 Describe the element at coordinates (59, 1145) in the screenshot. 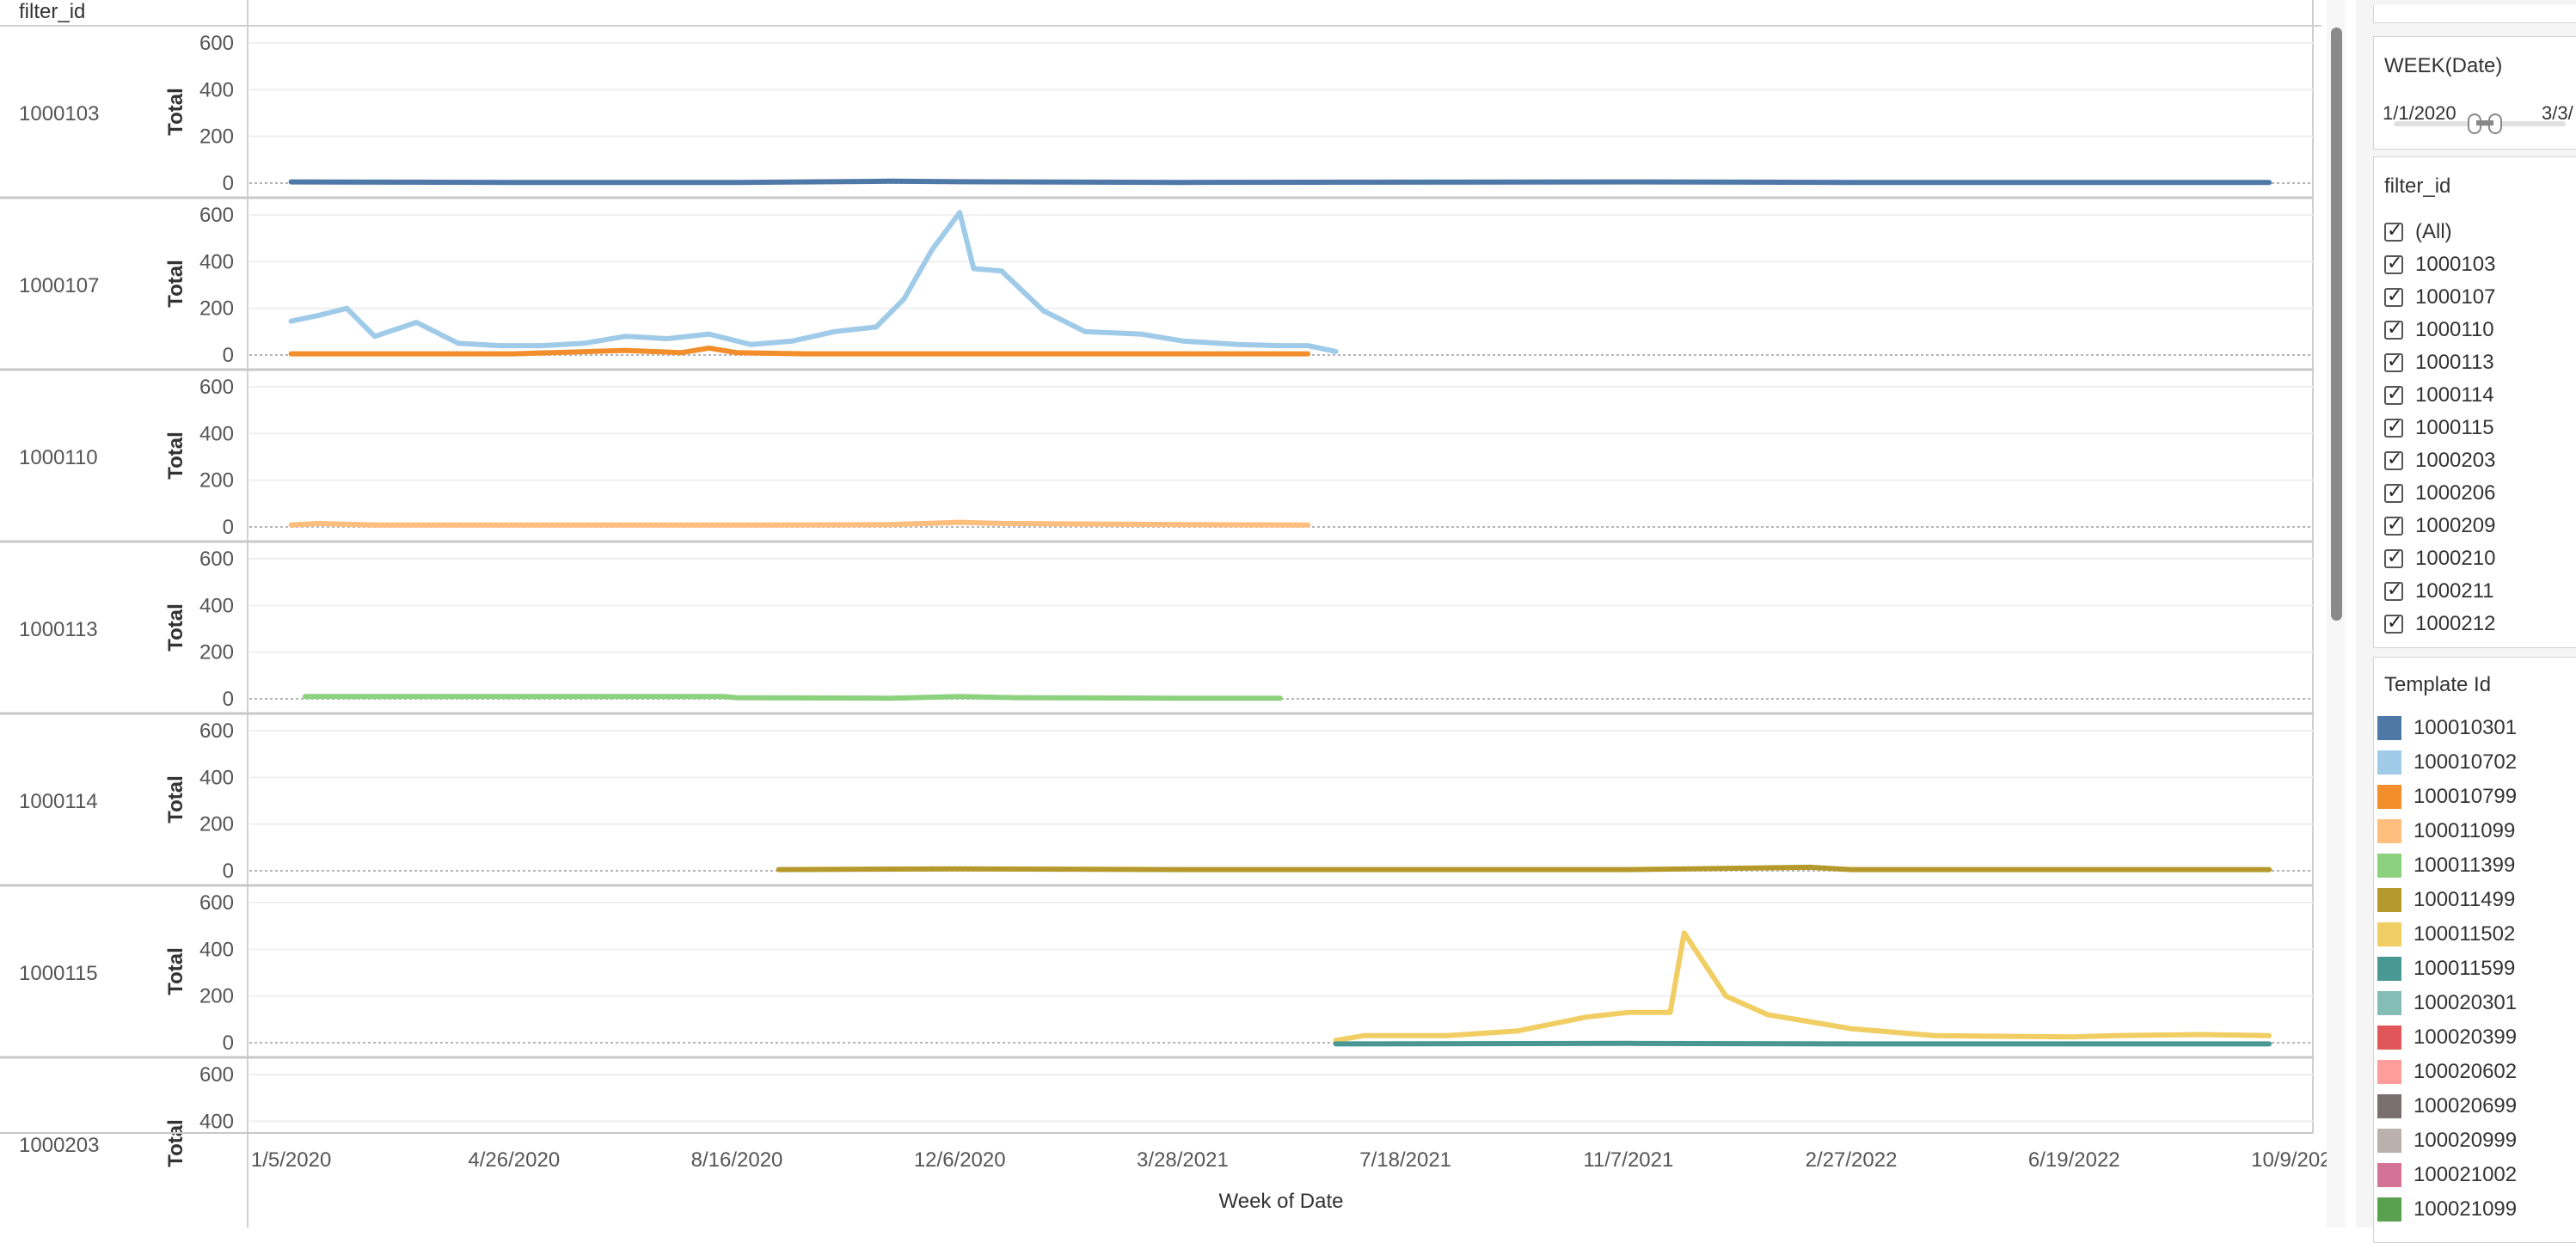

I see `panel-label: 1000203` at that location.